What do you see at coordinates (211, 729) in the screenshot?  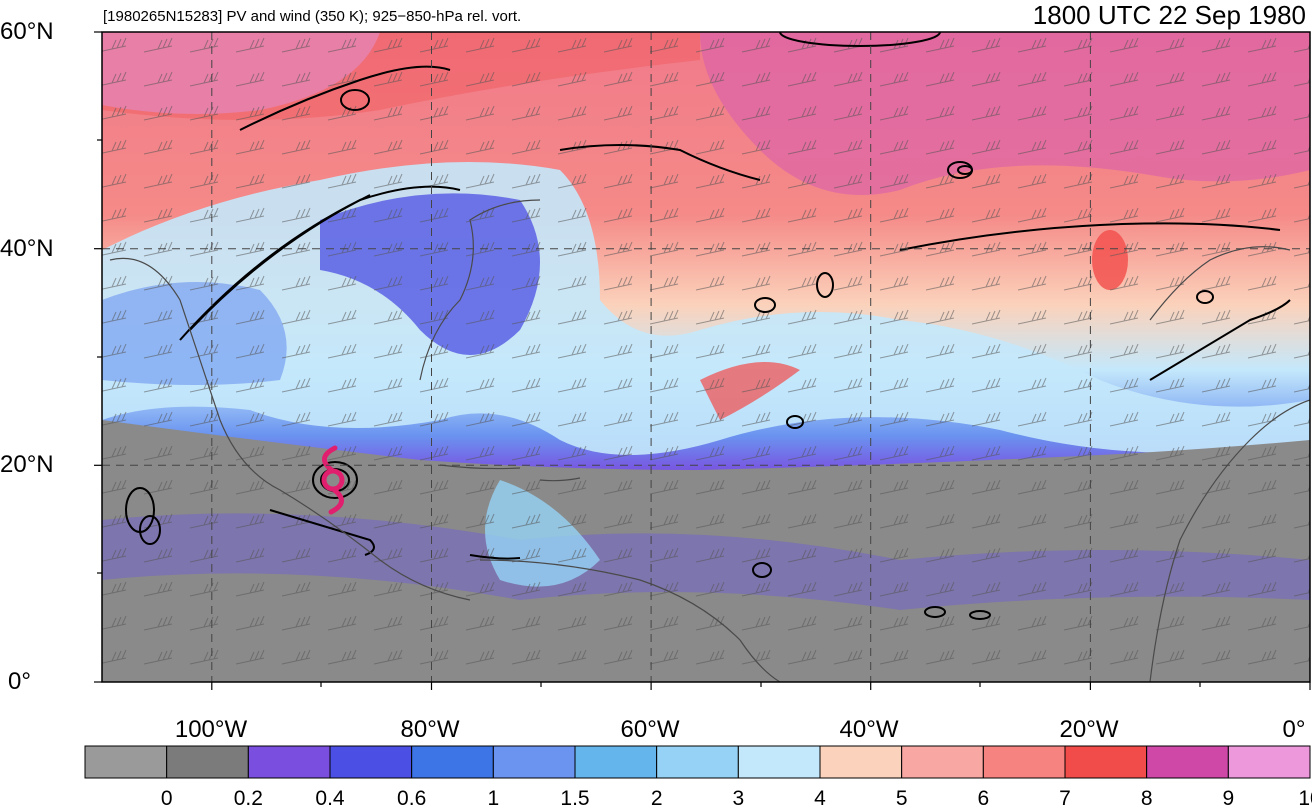 I see `lon-label: 100°W` at bounding box center [211, 729].